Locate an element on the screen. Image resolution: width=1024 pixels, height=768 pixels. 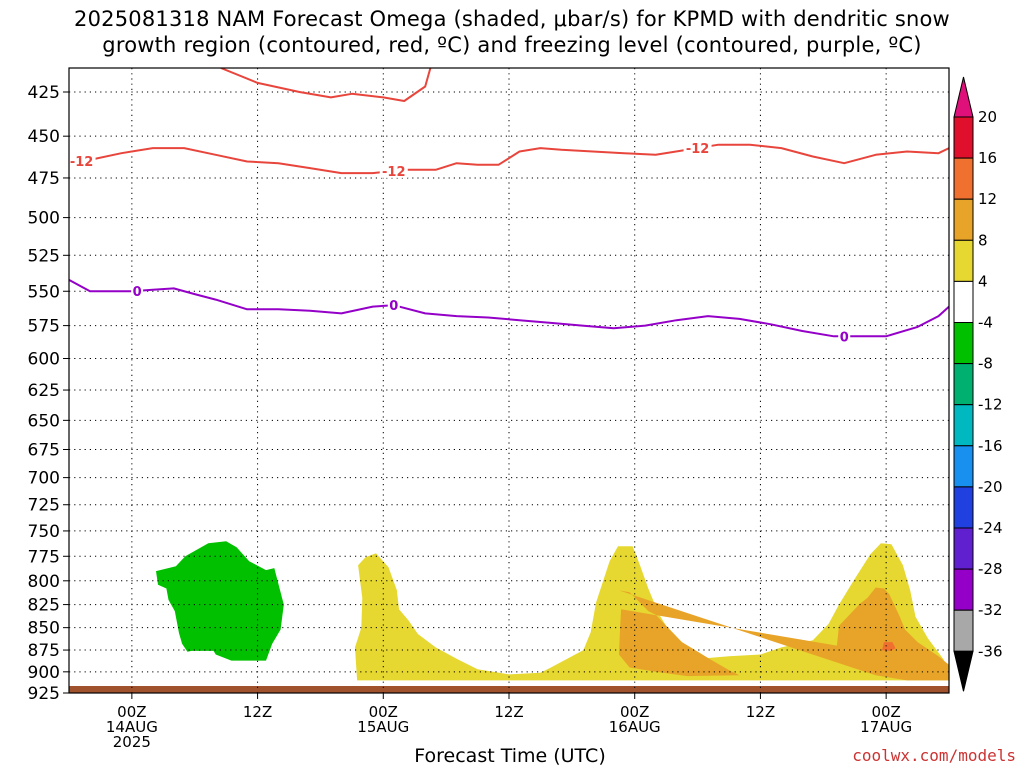
ground-layer is located at coordinates (509, 689).